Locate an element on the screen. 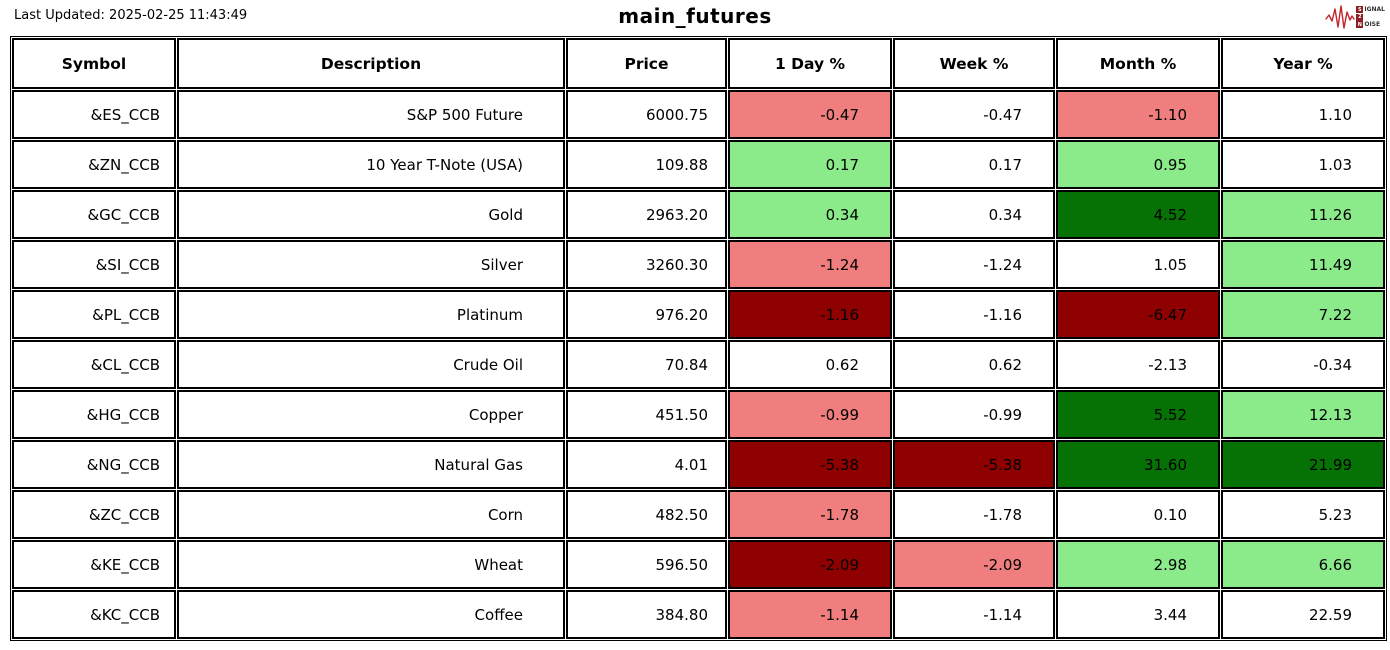 This screenshot has width=1390, height=650. day-cell: -5.38 is located at coordinates (810, 464).